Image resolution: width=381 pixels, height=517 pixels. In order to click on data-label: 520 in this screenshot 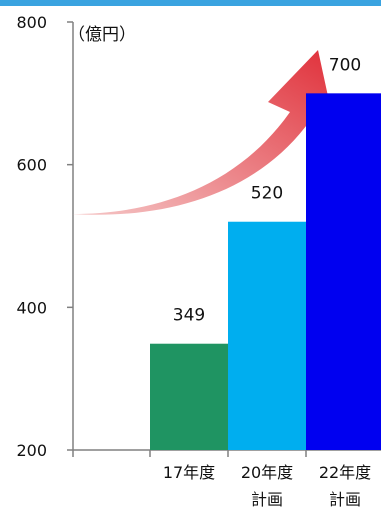, I will do `click(267, 194)`.